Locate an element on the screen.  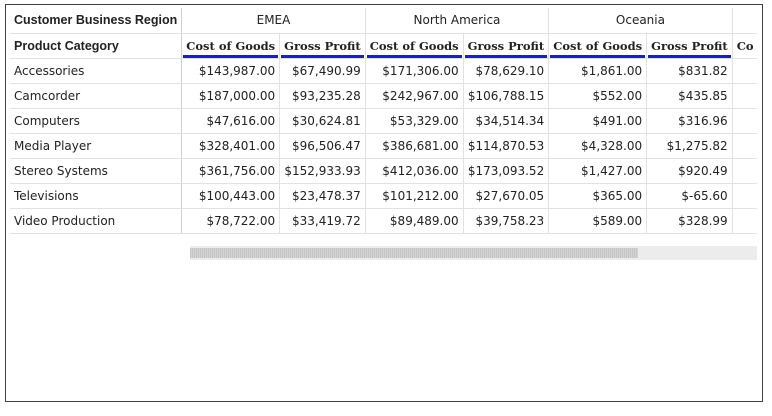
value-cell: $39,758.23 is located at coordinates (506, 221).